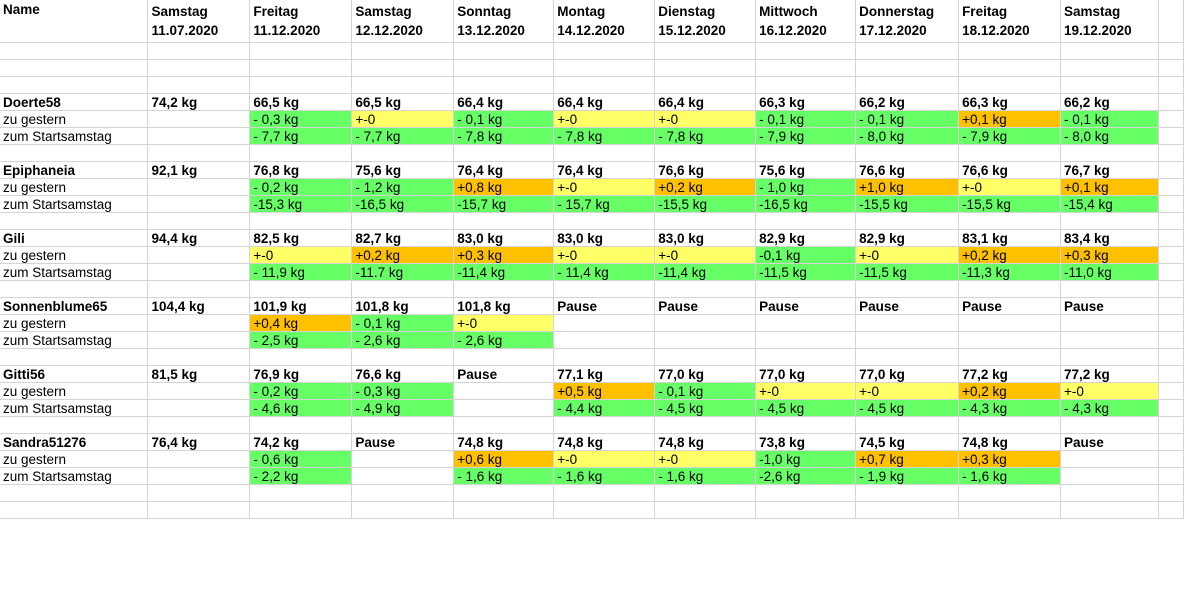 Image resolution: width=1184 pixels, height=616 pixels. Describe the element at coordinates (705, 391) in the screenshot. I see `daily-change-cell: - 0,1 kg` at that location.